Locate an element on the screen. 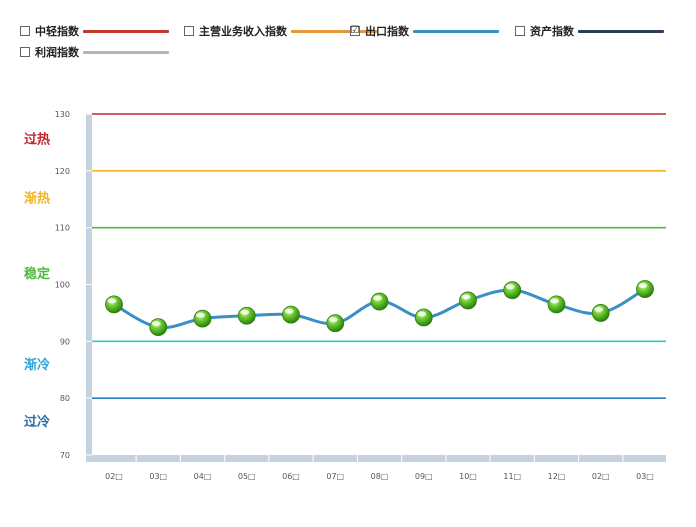 The width and height of the screenshot is (696, 527). band-label: 稳定 is located at coordinates (37, 274).